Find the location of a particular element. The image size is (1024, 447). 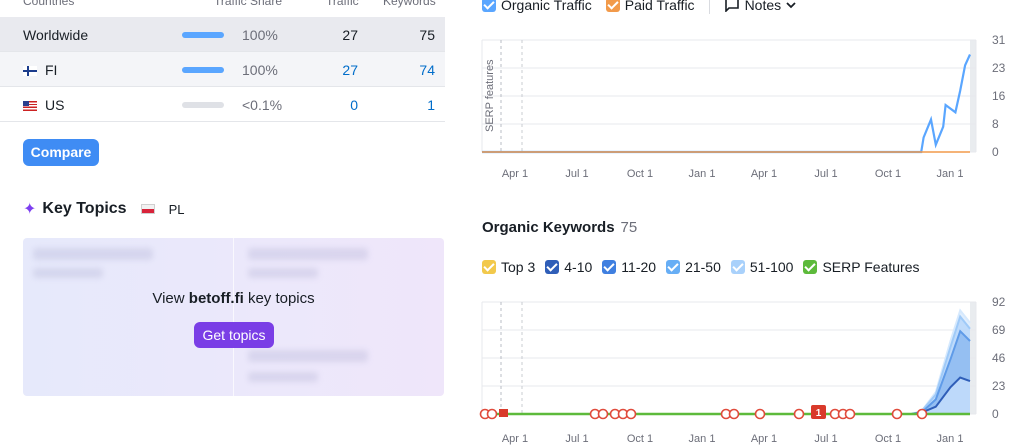

col-countries: Countries is located at coordinates (49, 4).